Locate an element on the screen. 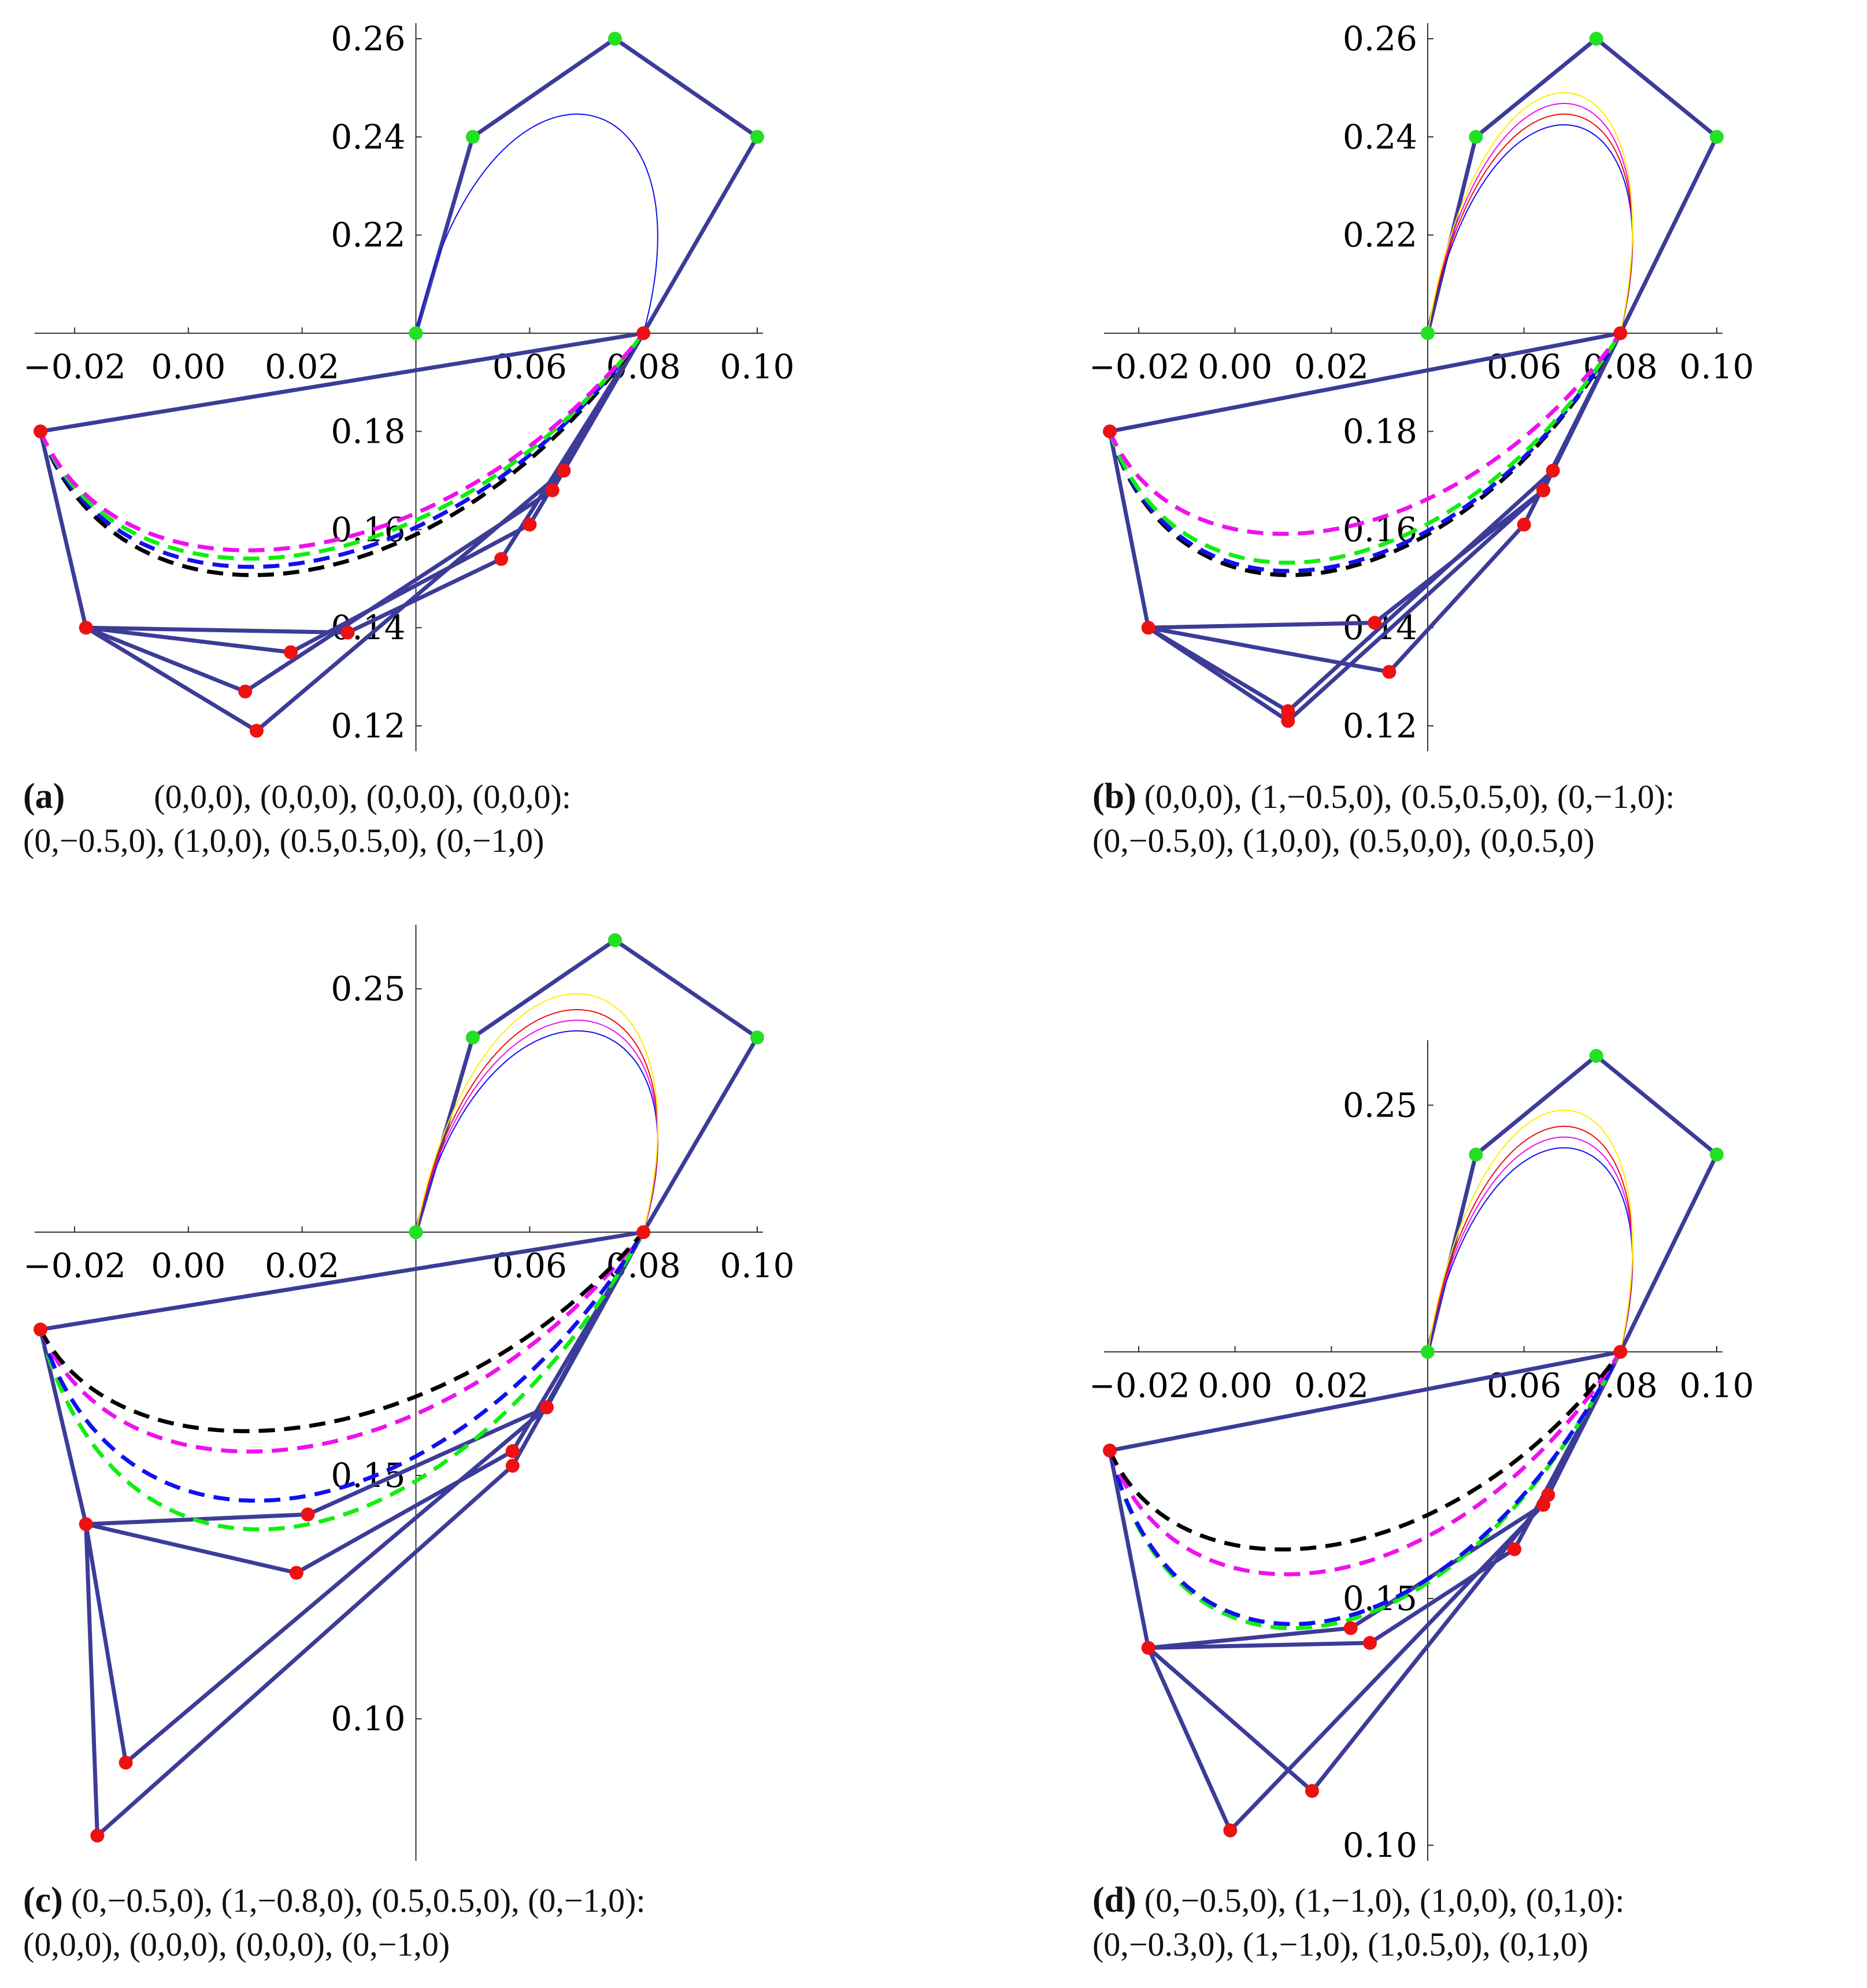 This screenshot has height=1988, width=1867. y-tick-label: 0.12 is located at coordinates (368, 726).